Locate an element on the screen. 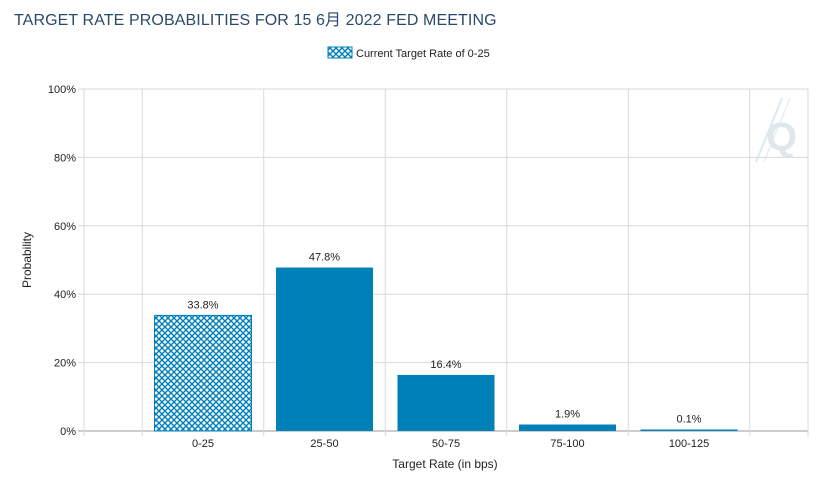  x-tick-label: 75-100 is located at coordinates (567, 444).